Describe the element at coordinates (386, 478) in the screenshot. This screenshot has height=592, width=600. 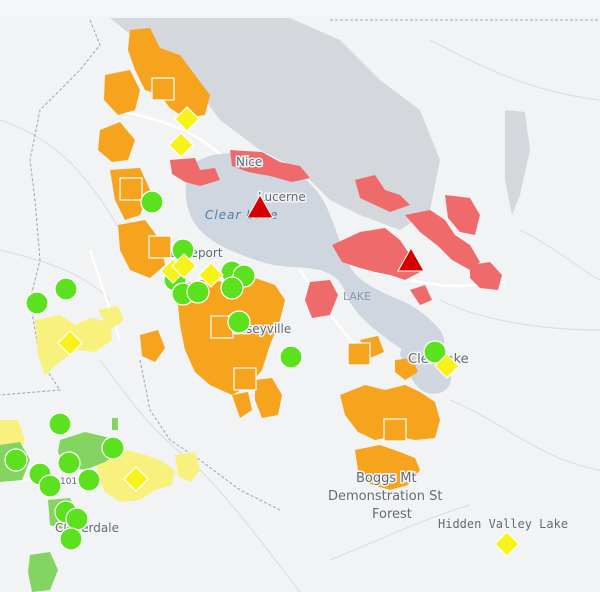
I see `label-boggs-line1: Boggs Mt` at that location.